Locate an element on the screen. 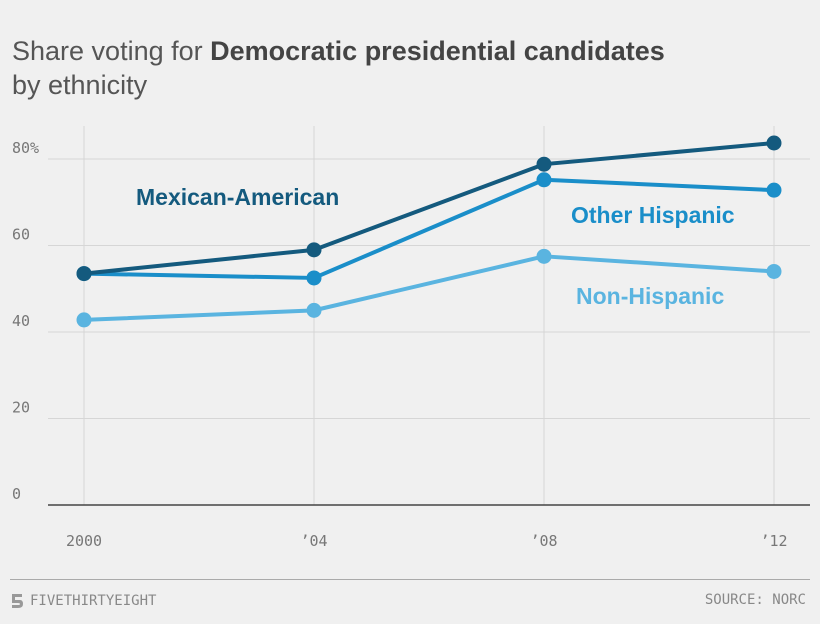  data-point-non-hispanic-2000 is located at coordinates (84, 320).